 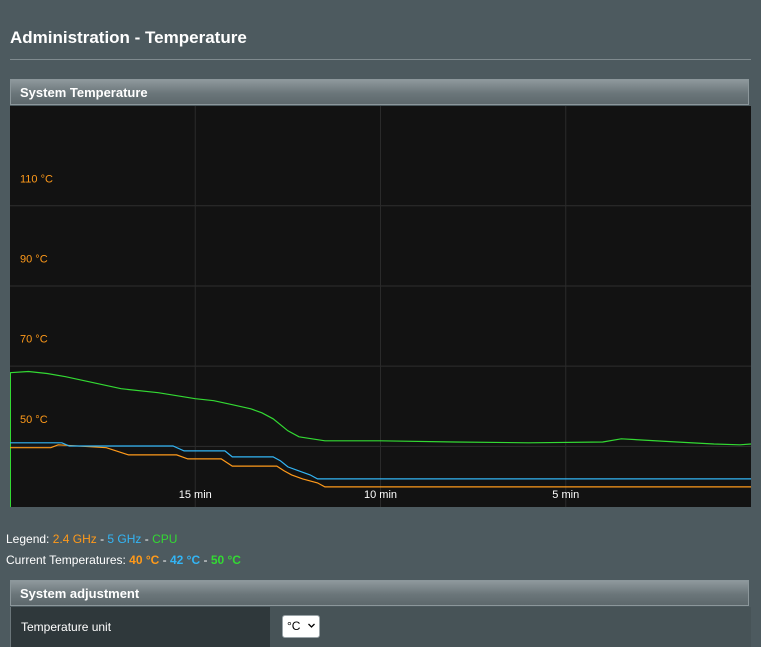 What do you see at coordinates (34, 259) in the screenshot?
I see `y-tick-label: 90 °C` at bounding box center [34, 259].